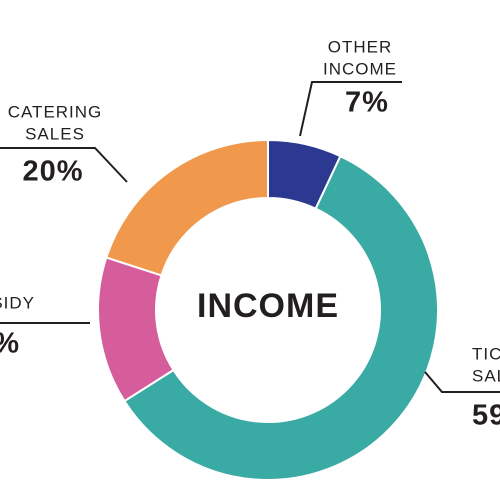 The height and width of the screenshot is (500, 500). What do you see at coordinates (486, 416) in the screenshot?
I see `value-label: 59%` at bounding box center [486, 416].